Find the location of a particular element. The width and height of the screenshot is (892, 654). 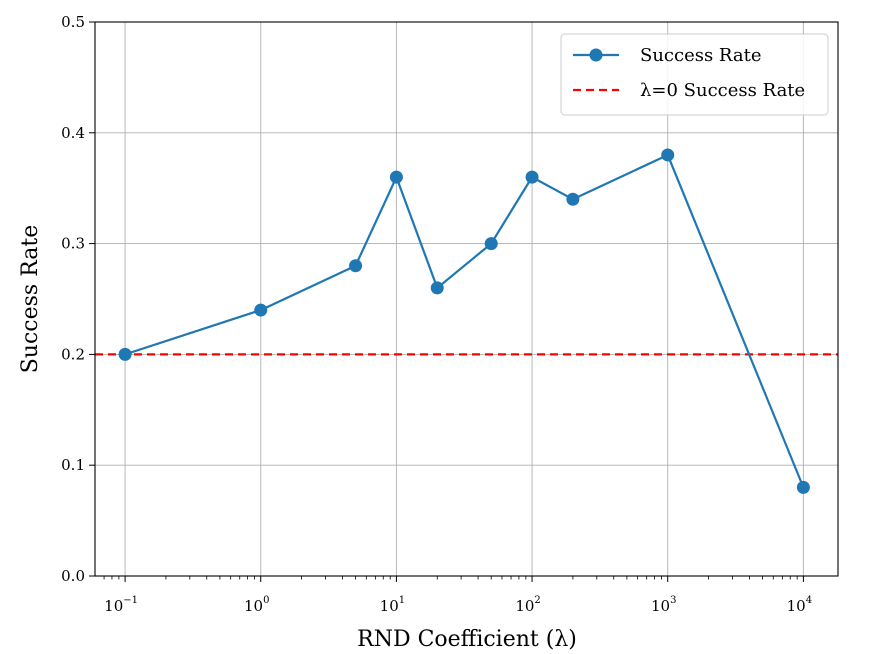

y-tick-label: 0.2 is located at coordinates (73, 354).